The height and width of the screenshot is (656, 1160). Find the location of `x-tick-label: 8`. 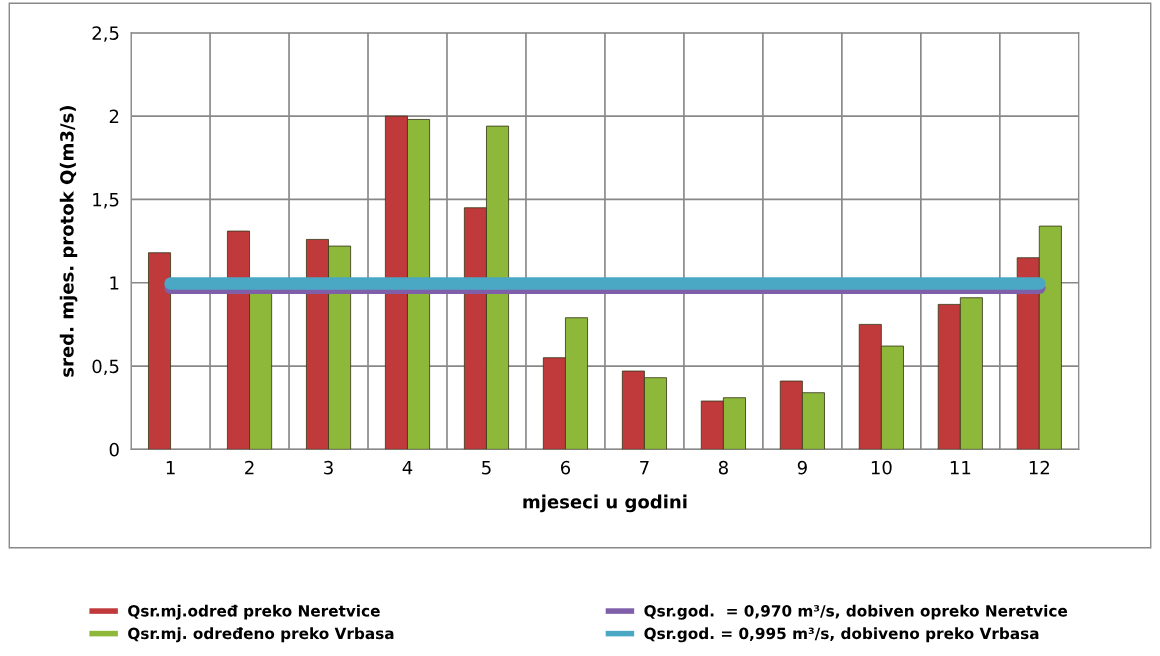

x-tick-label: 8 is located at coordinates (723, 467).